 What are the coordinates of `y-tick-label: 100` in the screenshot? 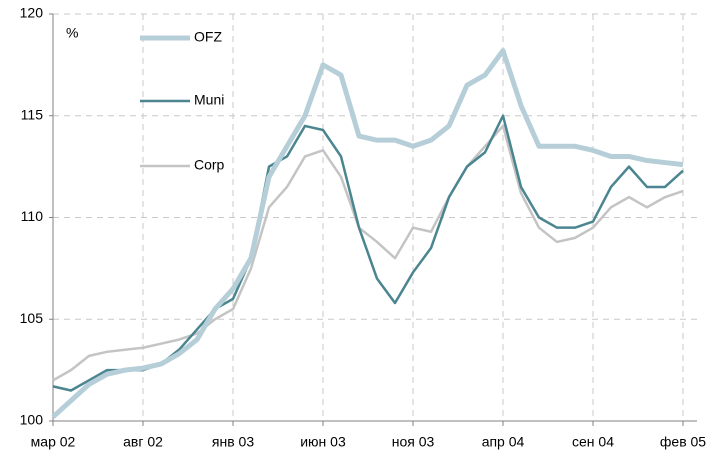 It's located at (32, 420).